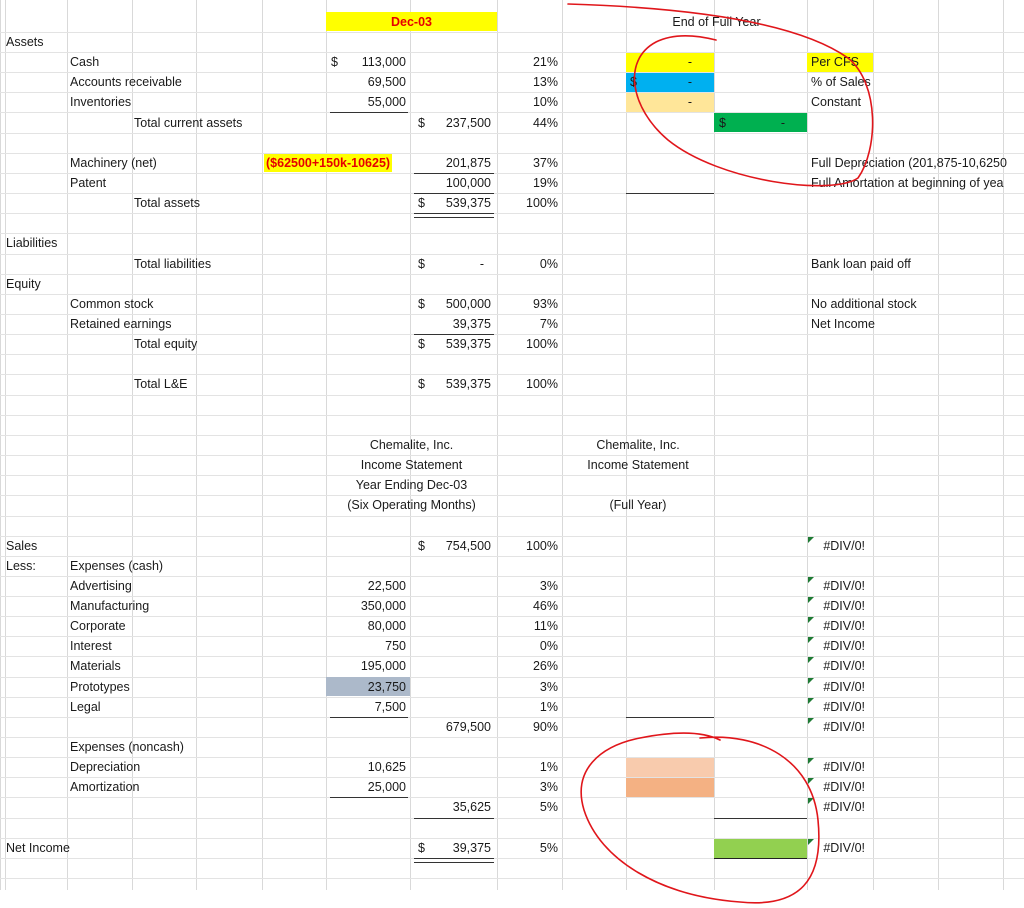 The width and height of the screenshot is (1024, 908). I want to click on legal-pct: 1%, so click(548, 707).